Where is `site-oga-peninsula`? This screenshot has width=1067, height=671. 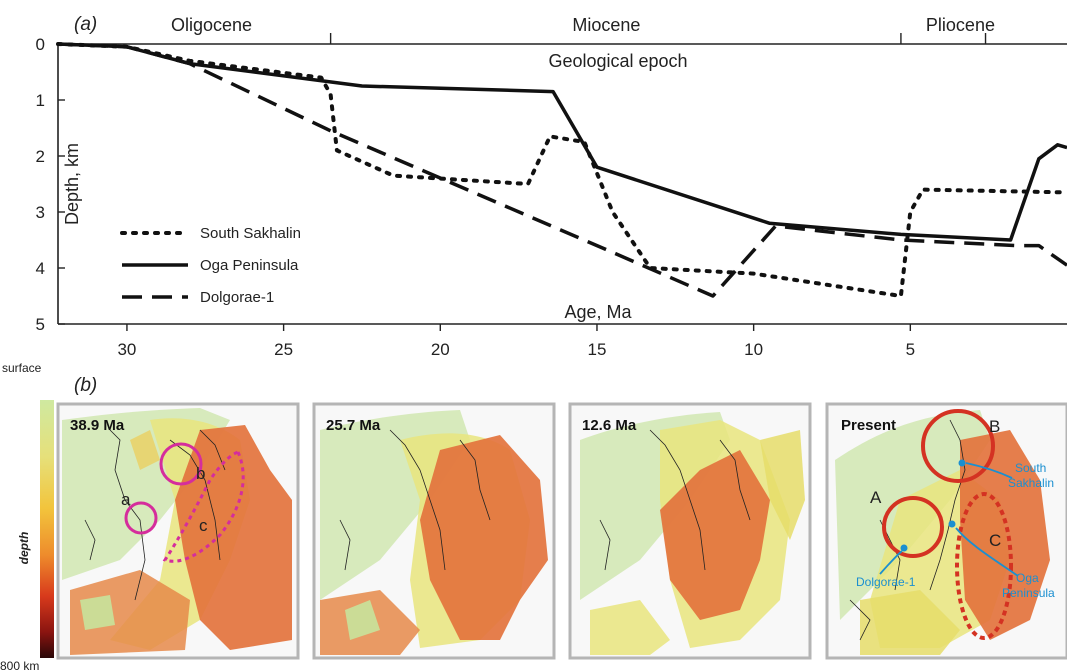 site-oga-peninsula is located at coordinates (952, 524).